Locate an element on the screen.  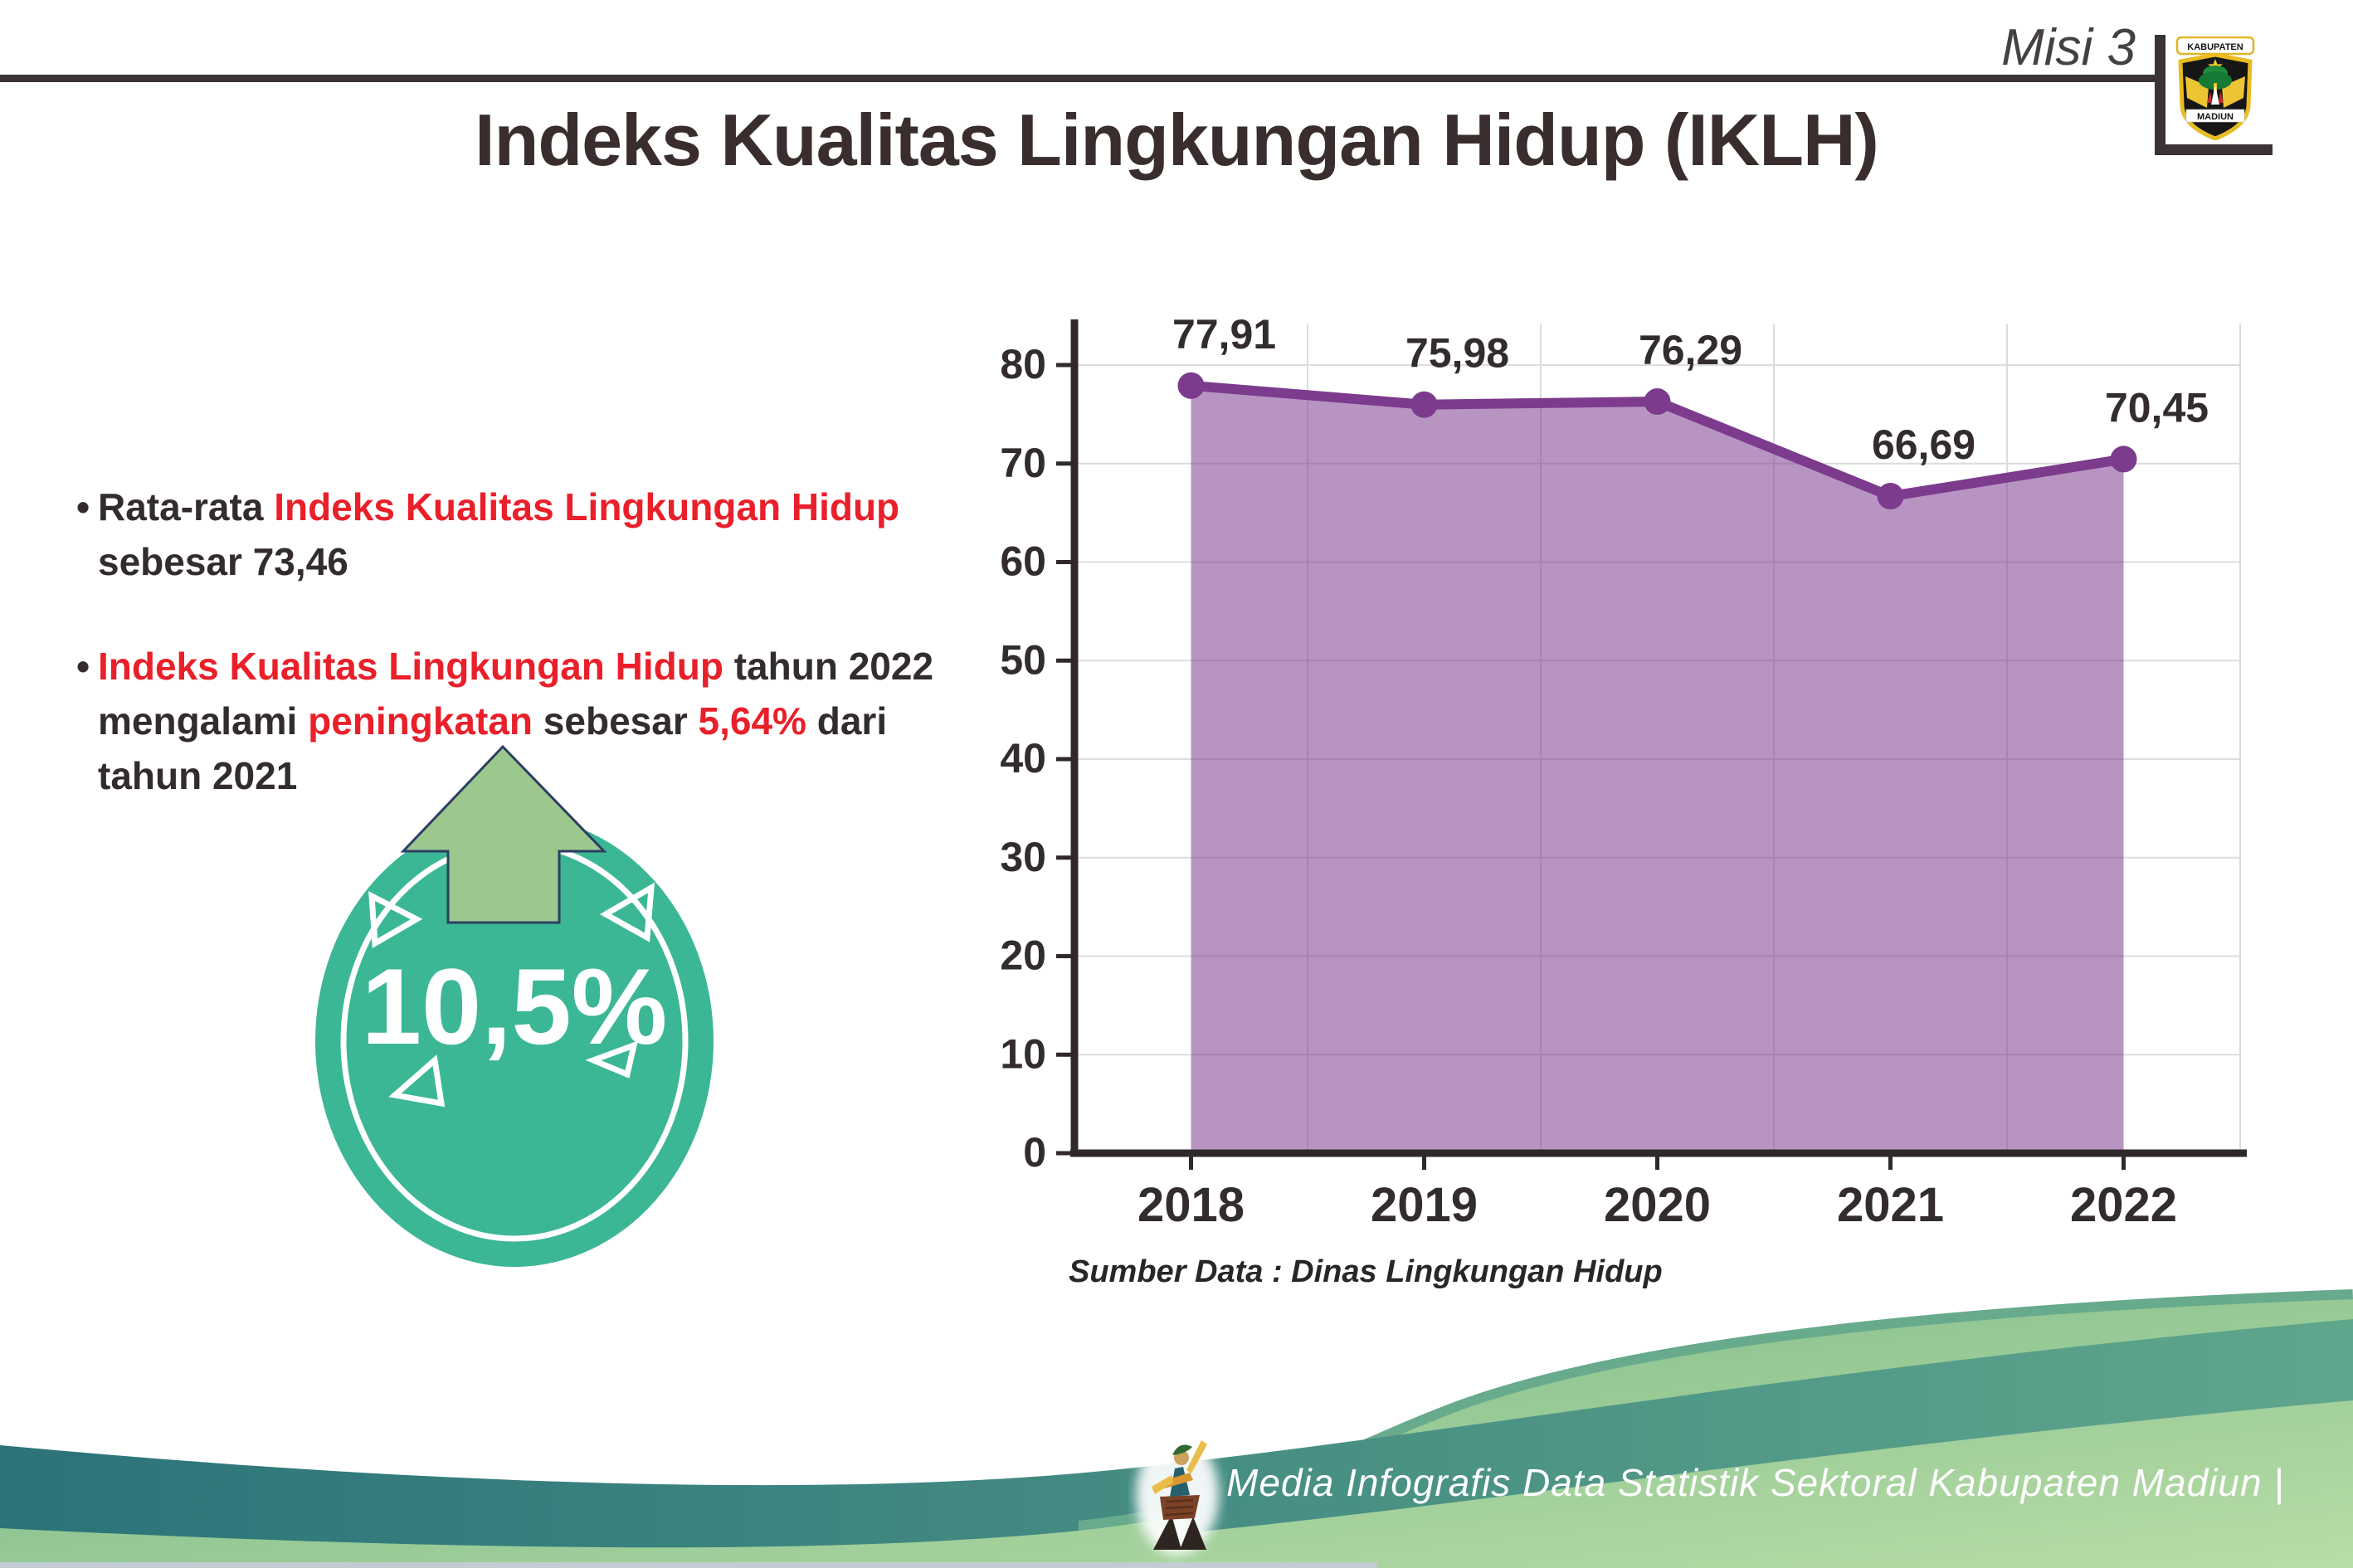
bullet-text-segment: Rata-rata is located at coordinates (186, 506).